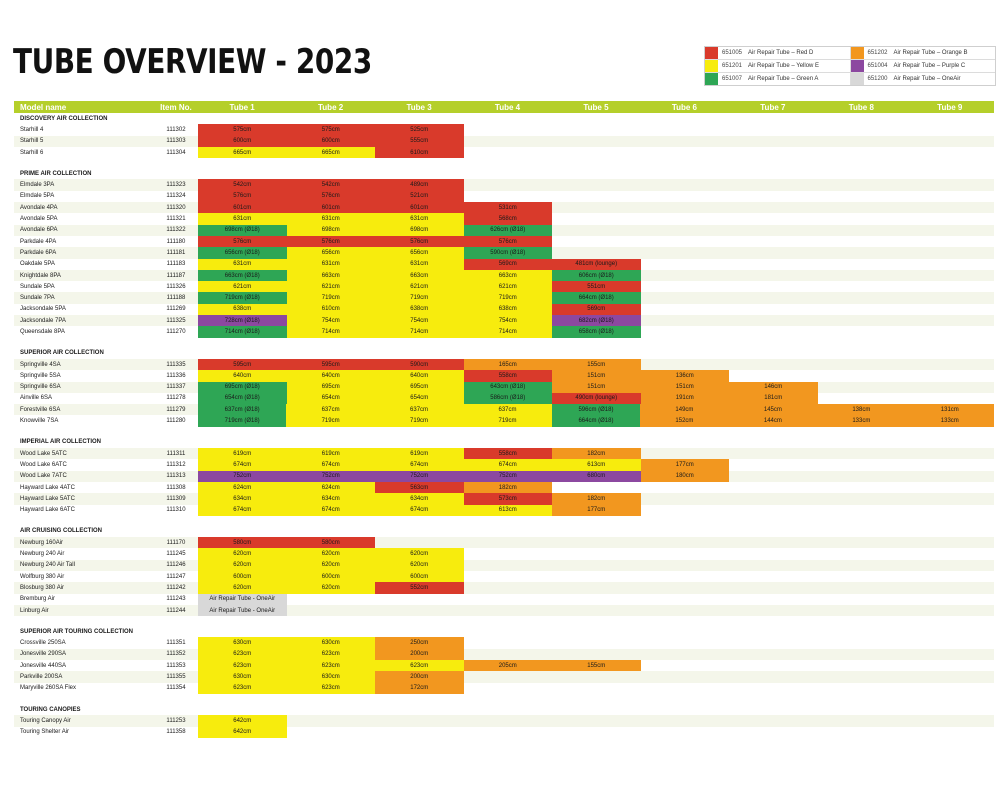 The height and width of the screenshot is (800, 1000). Describe the element at coordinates (176, 107) in the screenshot. I see `column-header: Item No.` at that location.